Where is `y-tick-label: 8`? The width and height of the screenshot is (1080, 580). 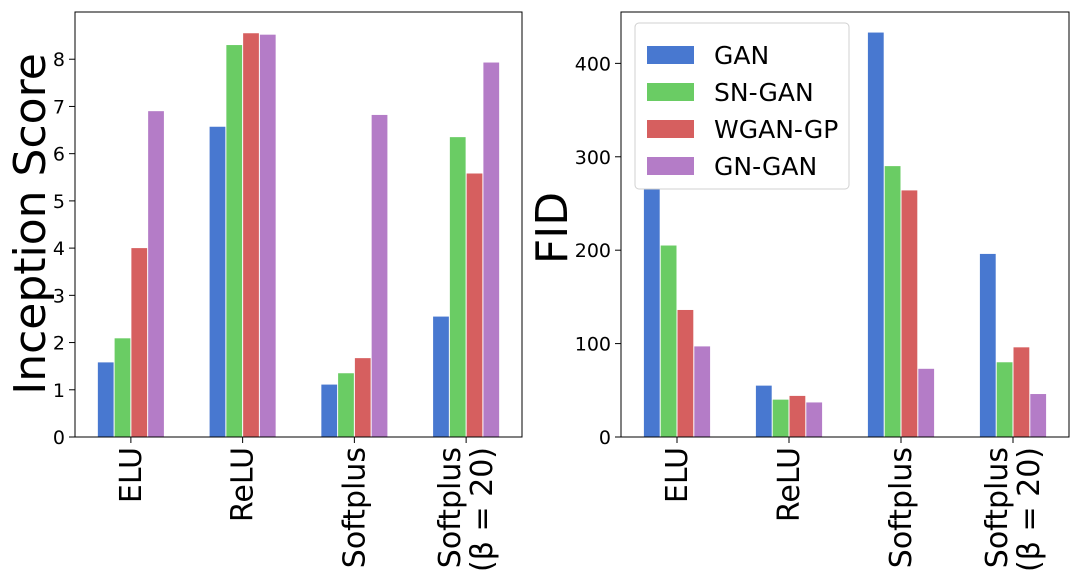 y-tick-label: 8 is located at coordinates (59, 60).